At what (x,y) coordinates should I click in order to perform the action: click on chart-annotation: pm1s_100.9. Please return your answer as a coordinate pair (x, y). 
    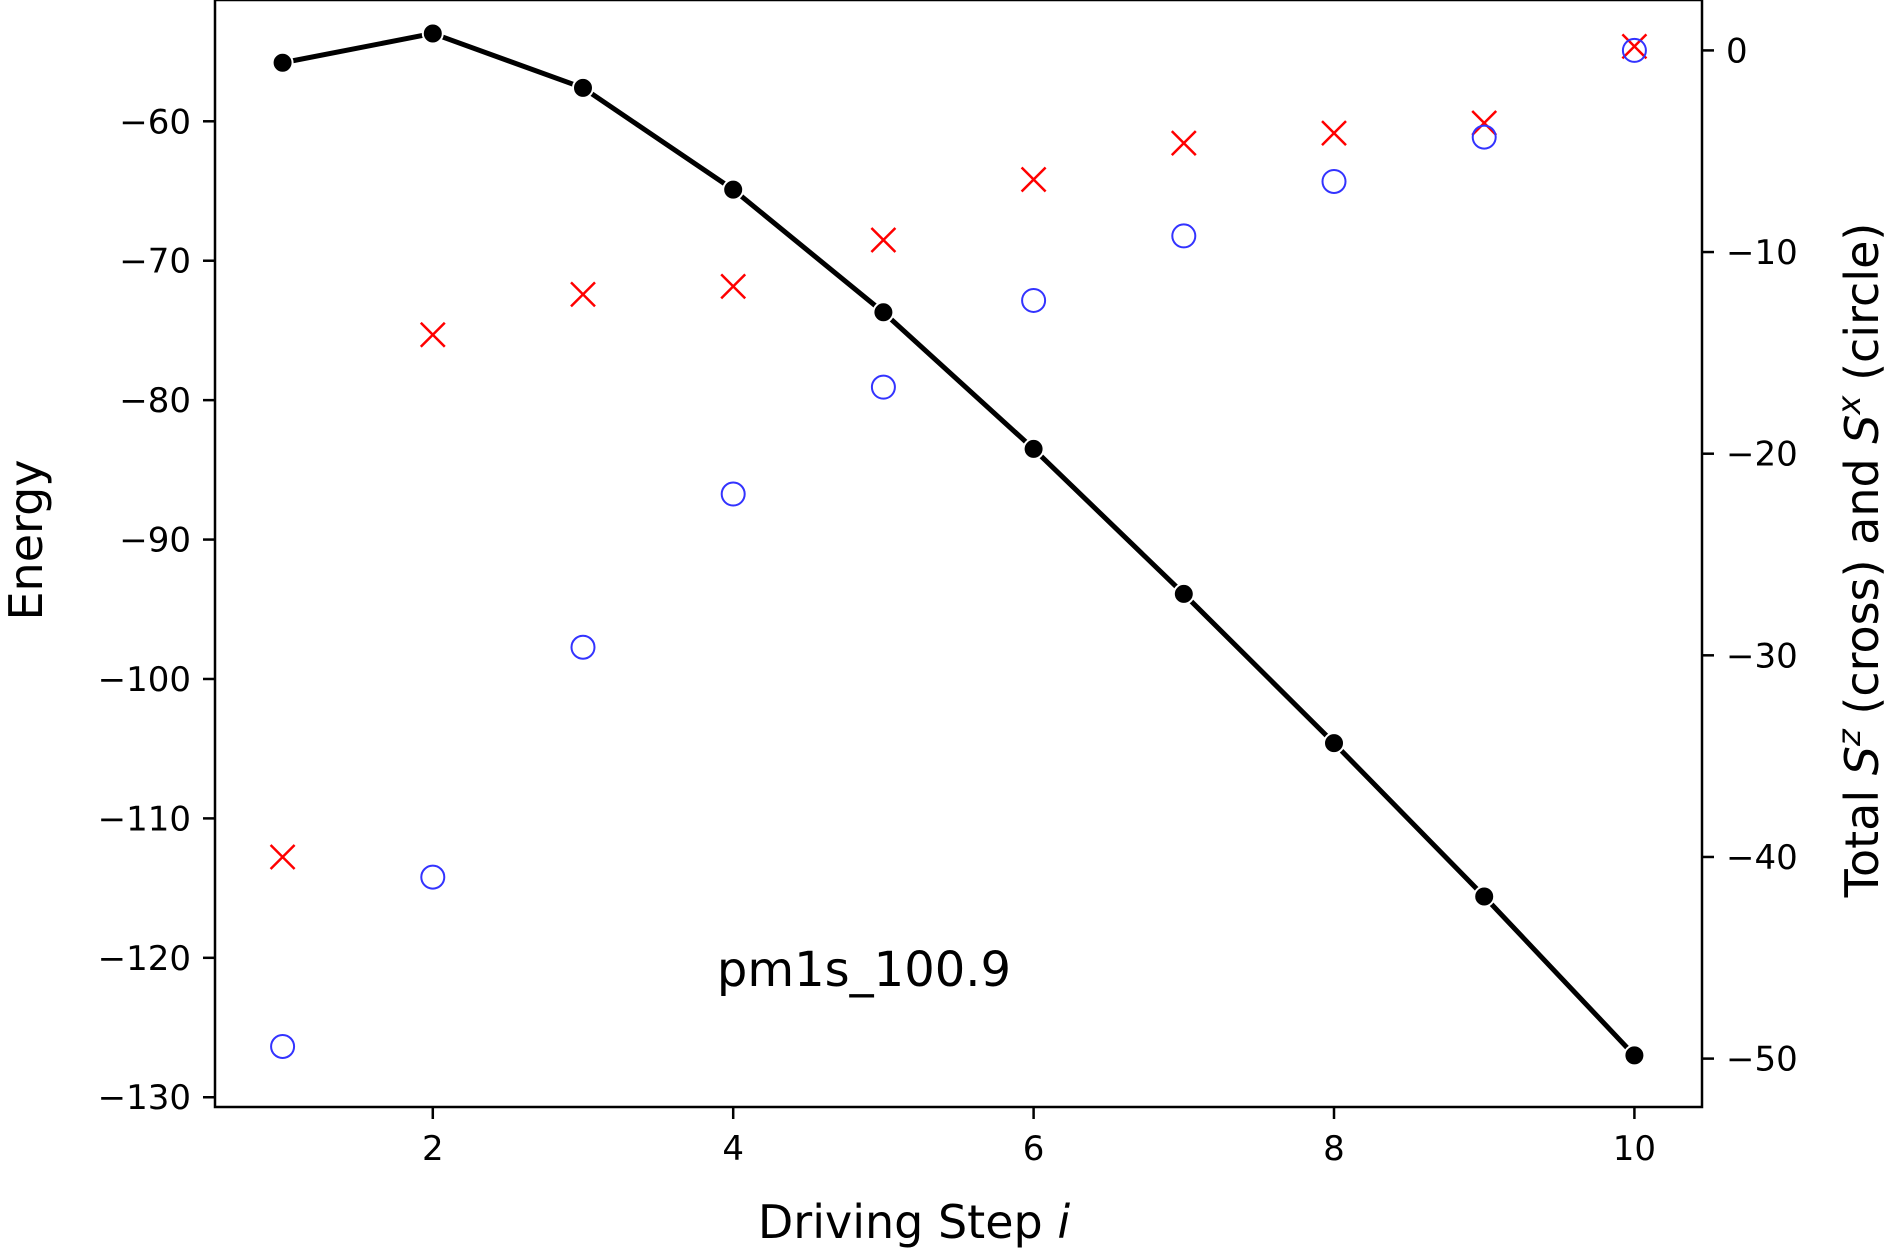
    Looking at the image, I should click on (864, 970).